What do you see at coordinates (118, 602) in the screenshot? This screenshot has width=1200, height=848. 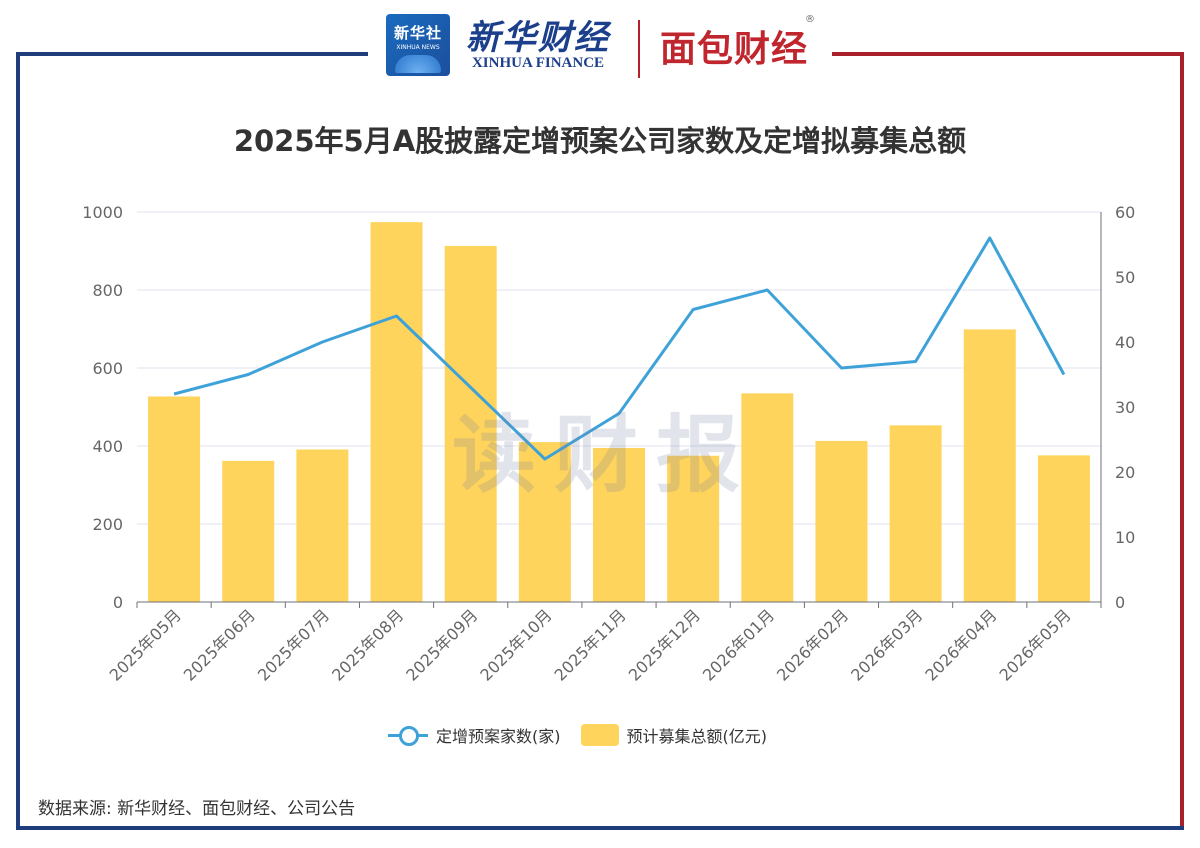 I see `left-tick-label: 0` at bounding box center [118, 602].